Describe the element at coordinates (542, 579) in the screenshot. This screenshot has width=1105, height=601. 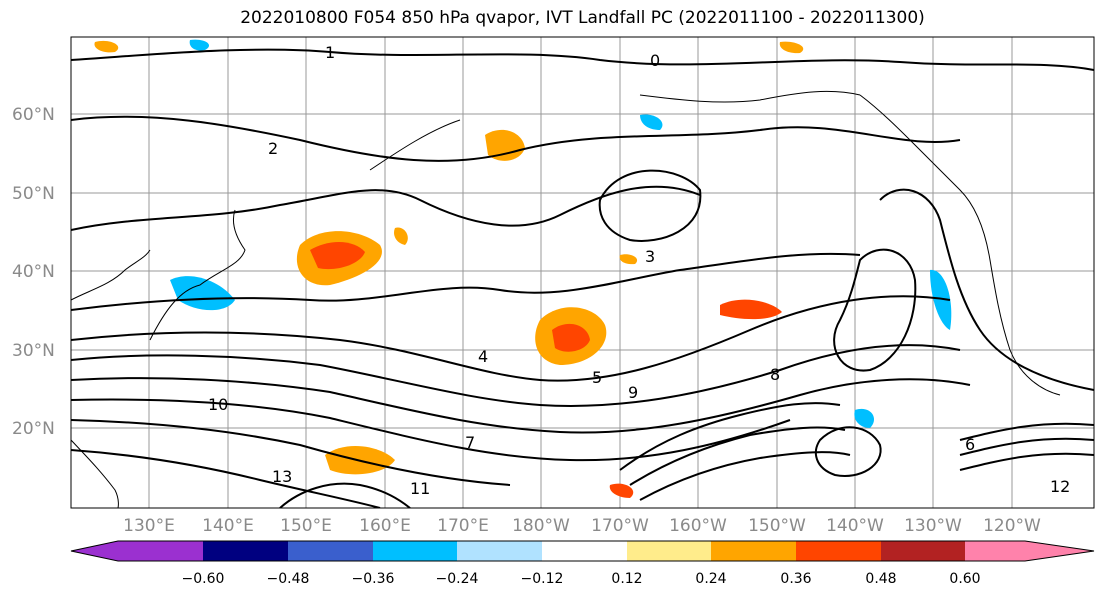
I see `colorbar-tick: −0.12` at that location.